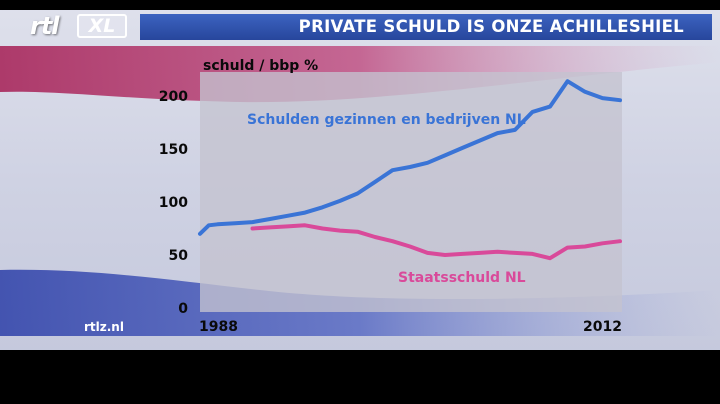 This screenshot has width=720, height=404. I want to click on logo-xl-text: XL, so click(102, 26).